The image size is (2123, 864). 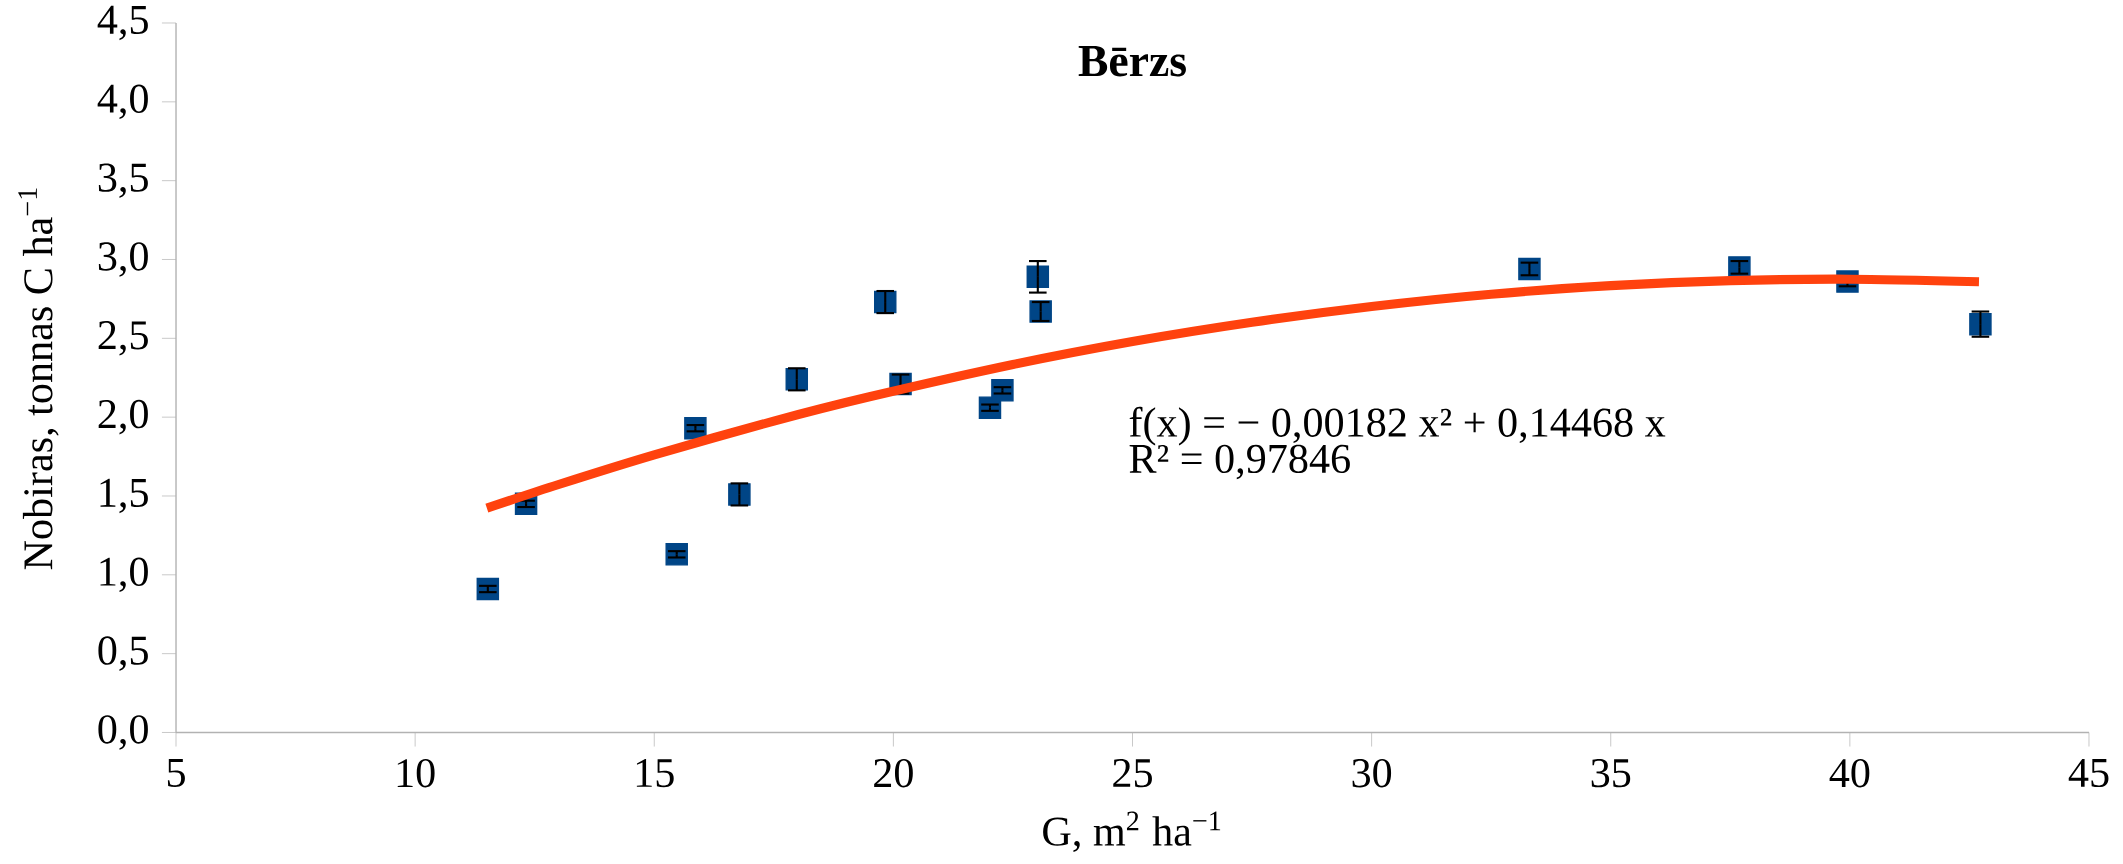 What do you see at coordinates (1132, 831) in the screenshot?
I see `x-axis-title: G, m$^{2}$ ha$^{−1}$` at bounding box center [1132, 831].